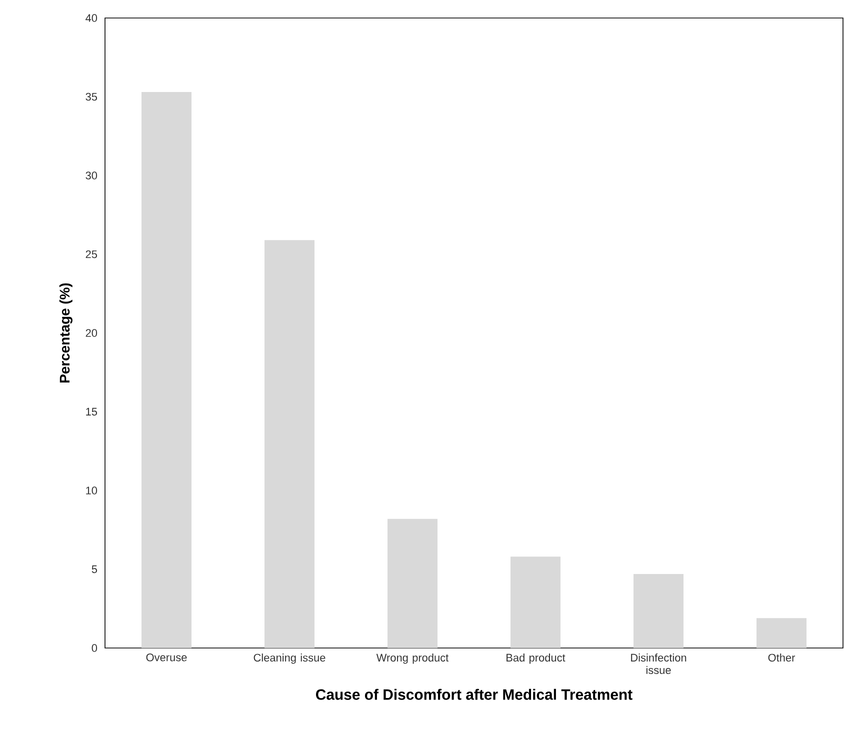 The image size is (845, 742). What do you see at coordinates (92, 333) in the screenshot?
I see `y-tick-label: 20` at bounding box center [92, 333].